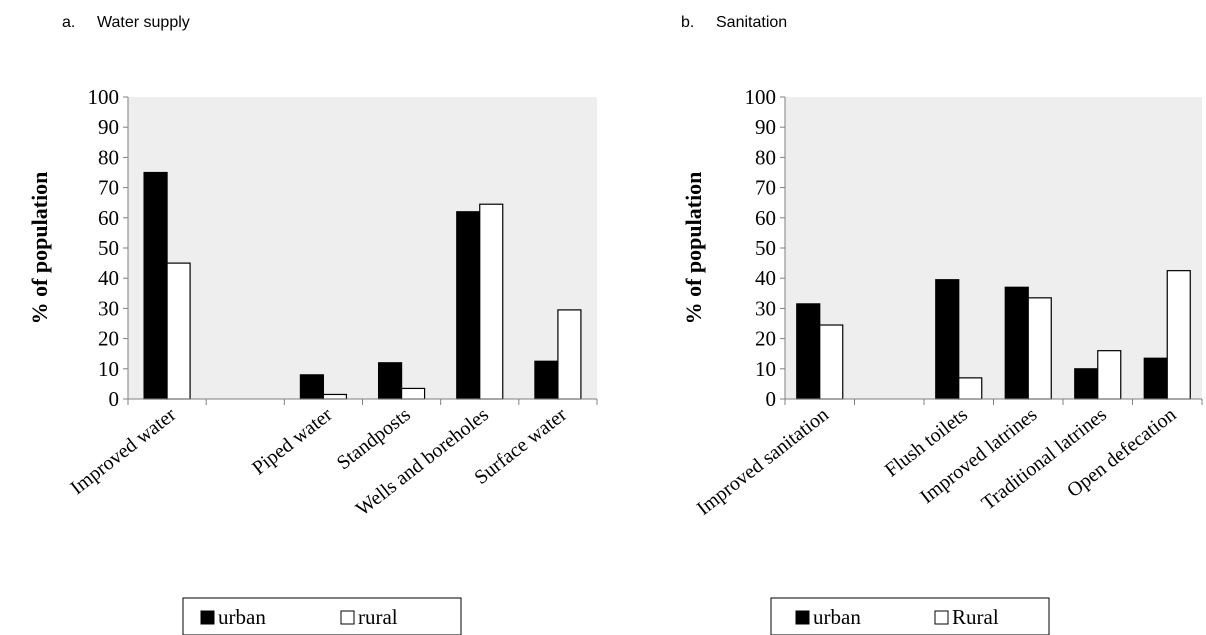  What do you see at coordinates (975, 617) in the screenshot?
I see `legend-label-rural: Rural` at bounding box center [975, 617].